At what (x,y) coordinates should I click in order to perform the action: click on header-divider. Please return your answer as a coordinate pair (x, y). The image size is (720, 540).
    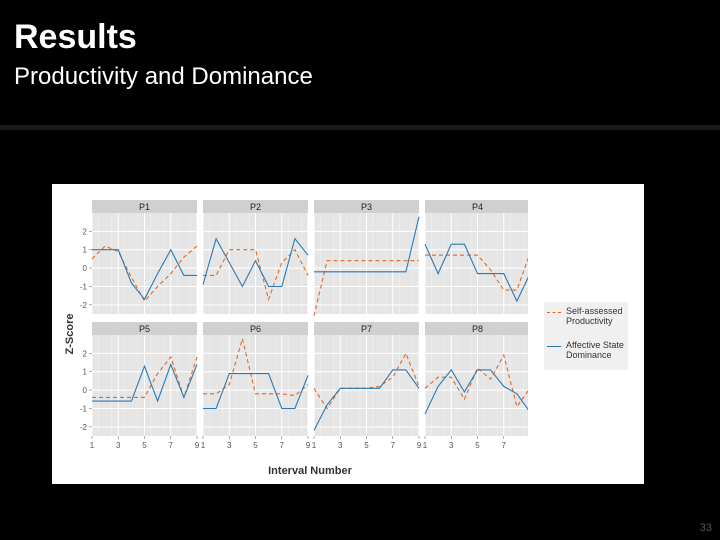
    Looking at the image, I should click on (360, 127).